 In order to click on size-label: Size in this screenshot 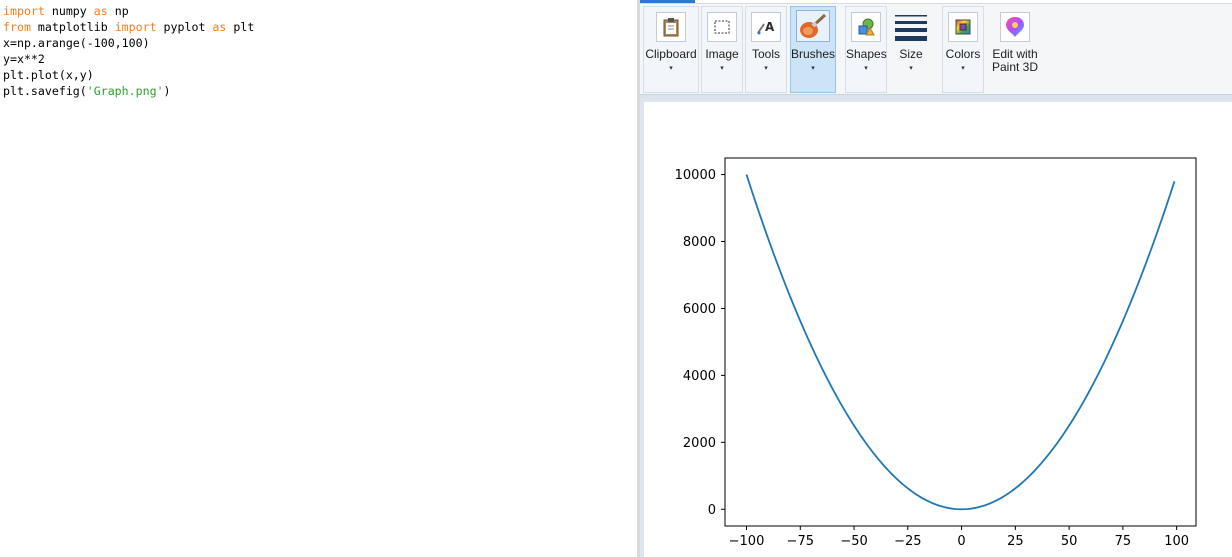, I will do `click(911, 54)`.